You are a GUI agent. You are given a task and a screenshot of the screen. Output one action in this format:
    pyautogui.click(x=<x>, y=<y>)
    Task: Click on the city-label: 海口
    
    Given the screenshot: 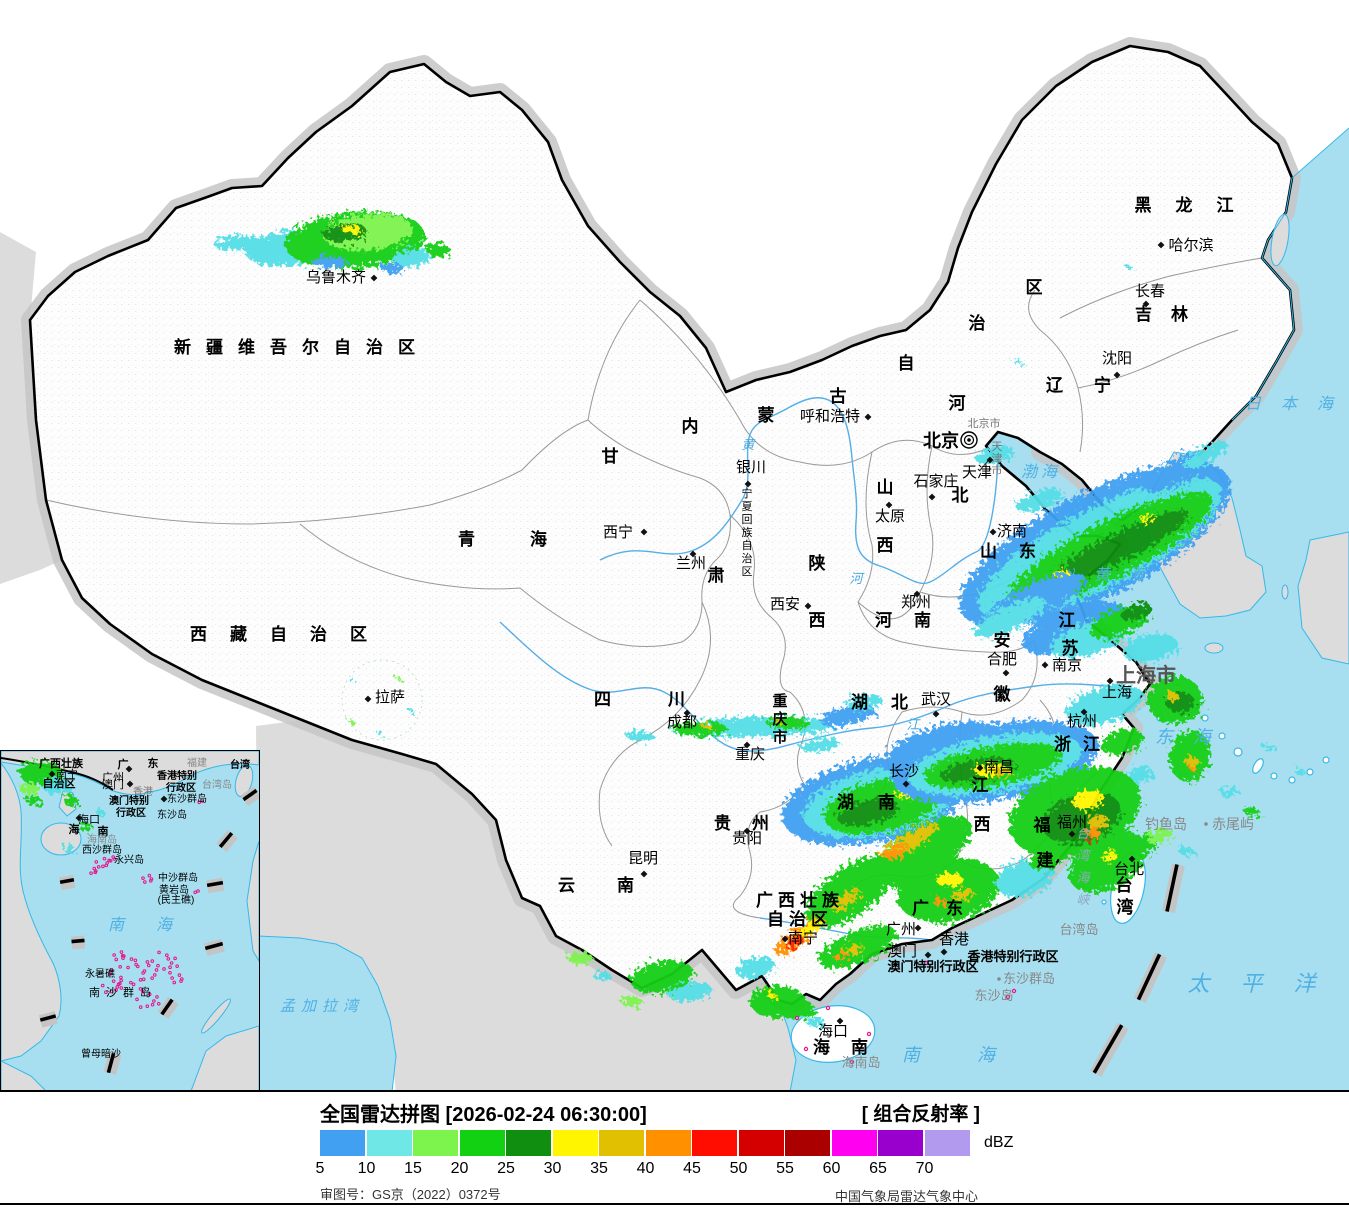 What is the action you would take?
    pyautogui.click(x=833, y=1031)
    